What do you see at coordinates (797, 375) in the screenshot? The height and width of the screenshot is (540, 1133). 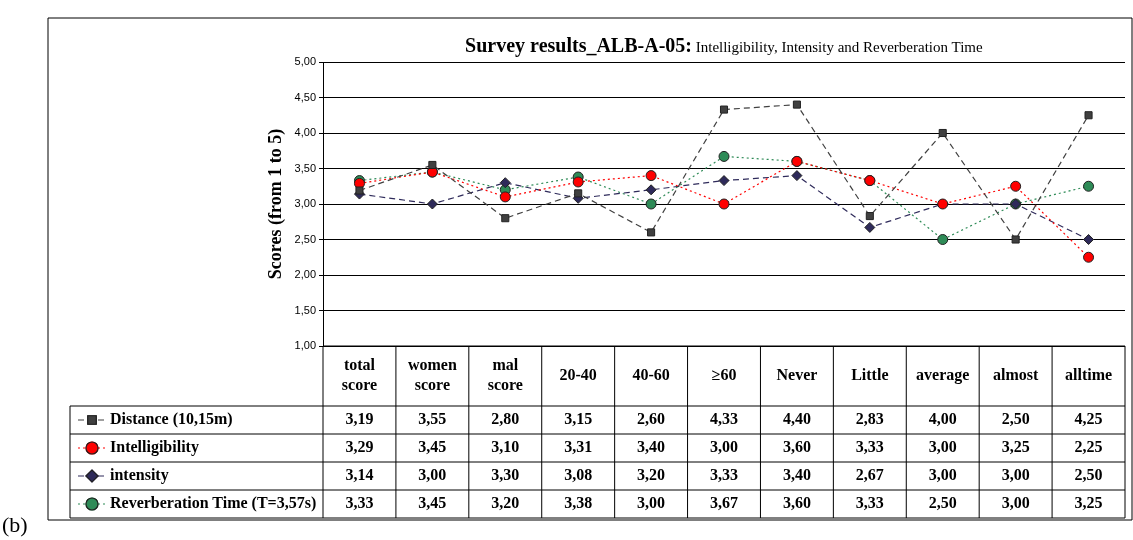 I see `x-tick-label: Never` at bounding box center [797, 375].